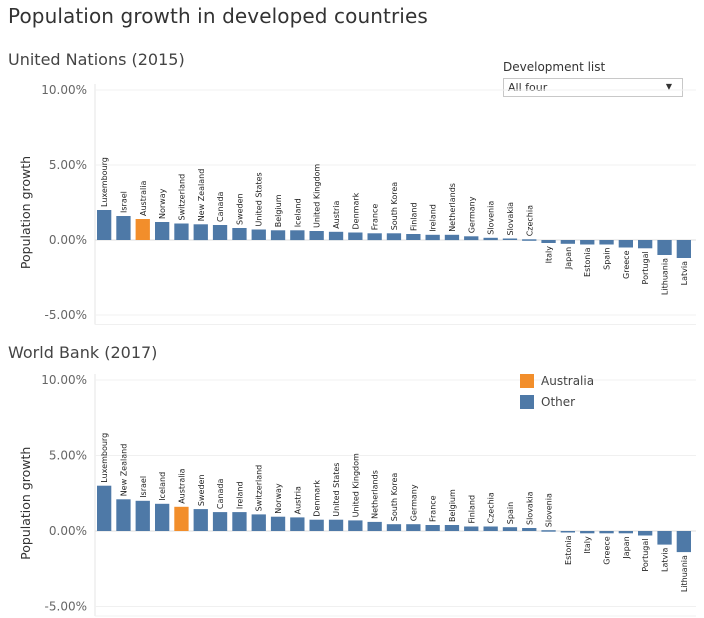  Describe the element at coordinates (593, 87) in the screenshot. I see `development-list-dropdown: All four ▼` at that location.